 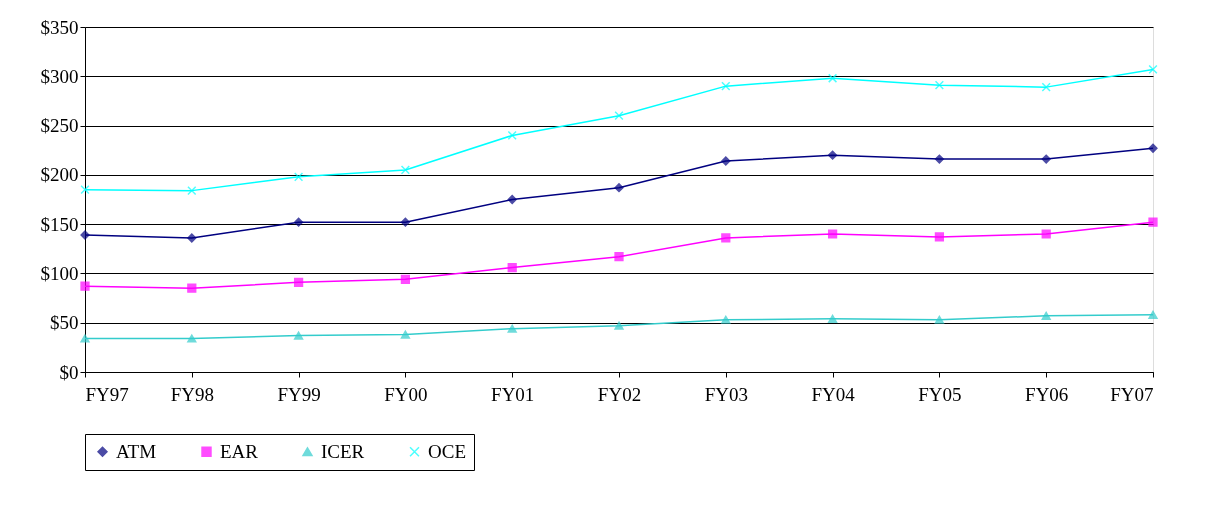 What do you see at coordinates (239, 451) in the screenshot?
I see `legend-label: EAR` at bounding box center [239, 451].